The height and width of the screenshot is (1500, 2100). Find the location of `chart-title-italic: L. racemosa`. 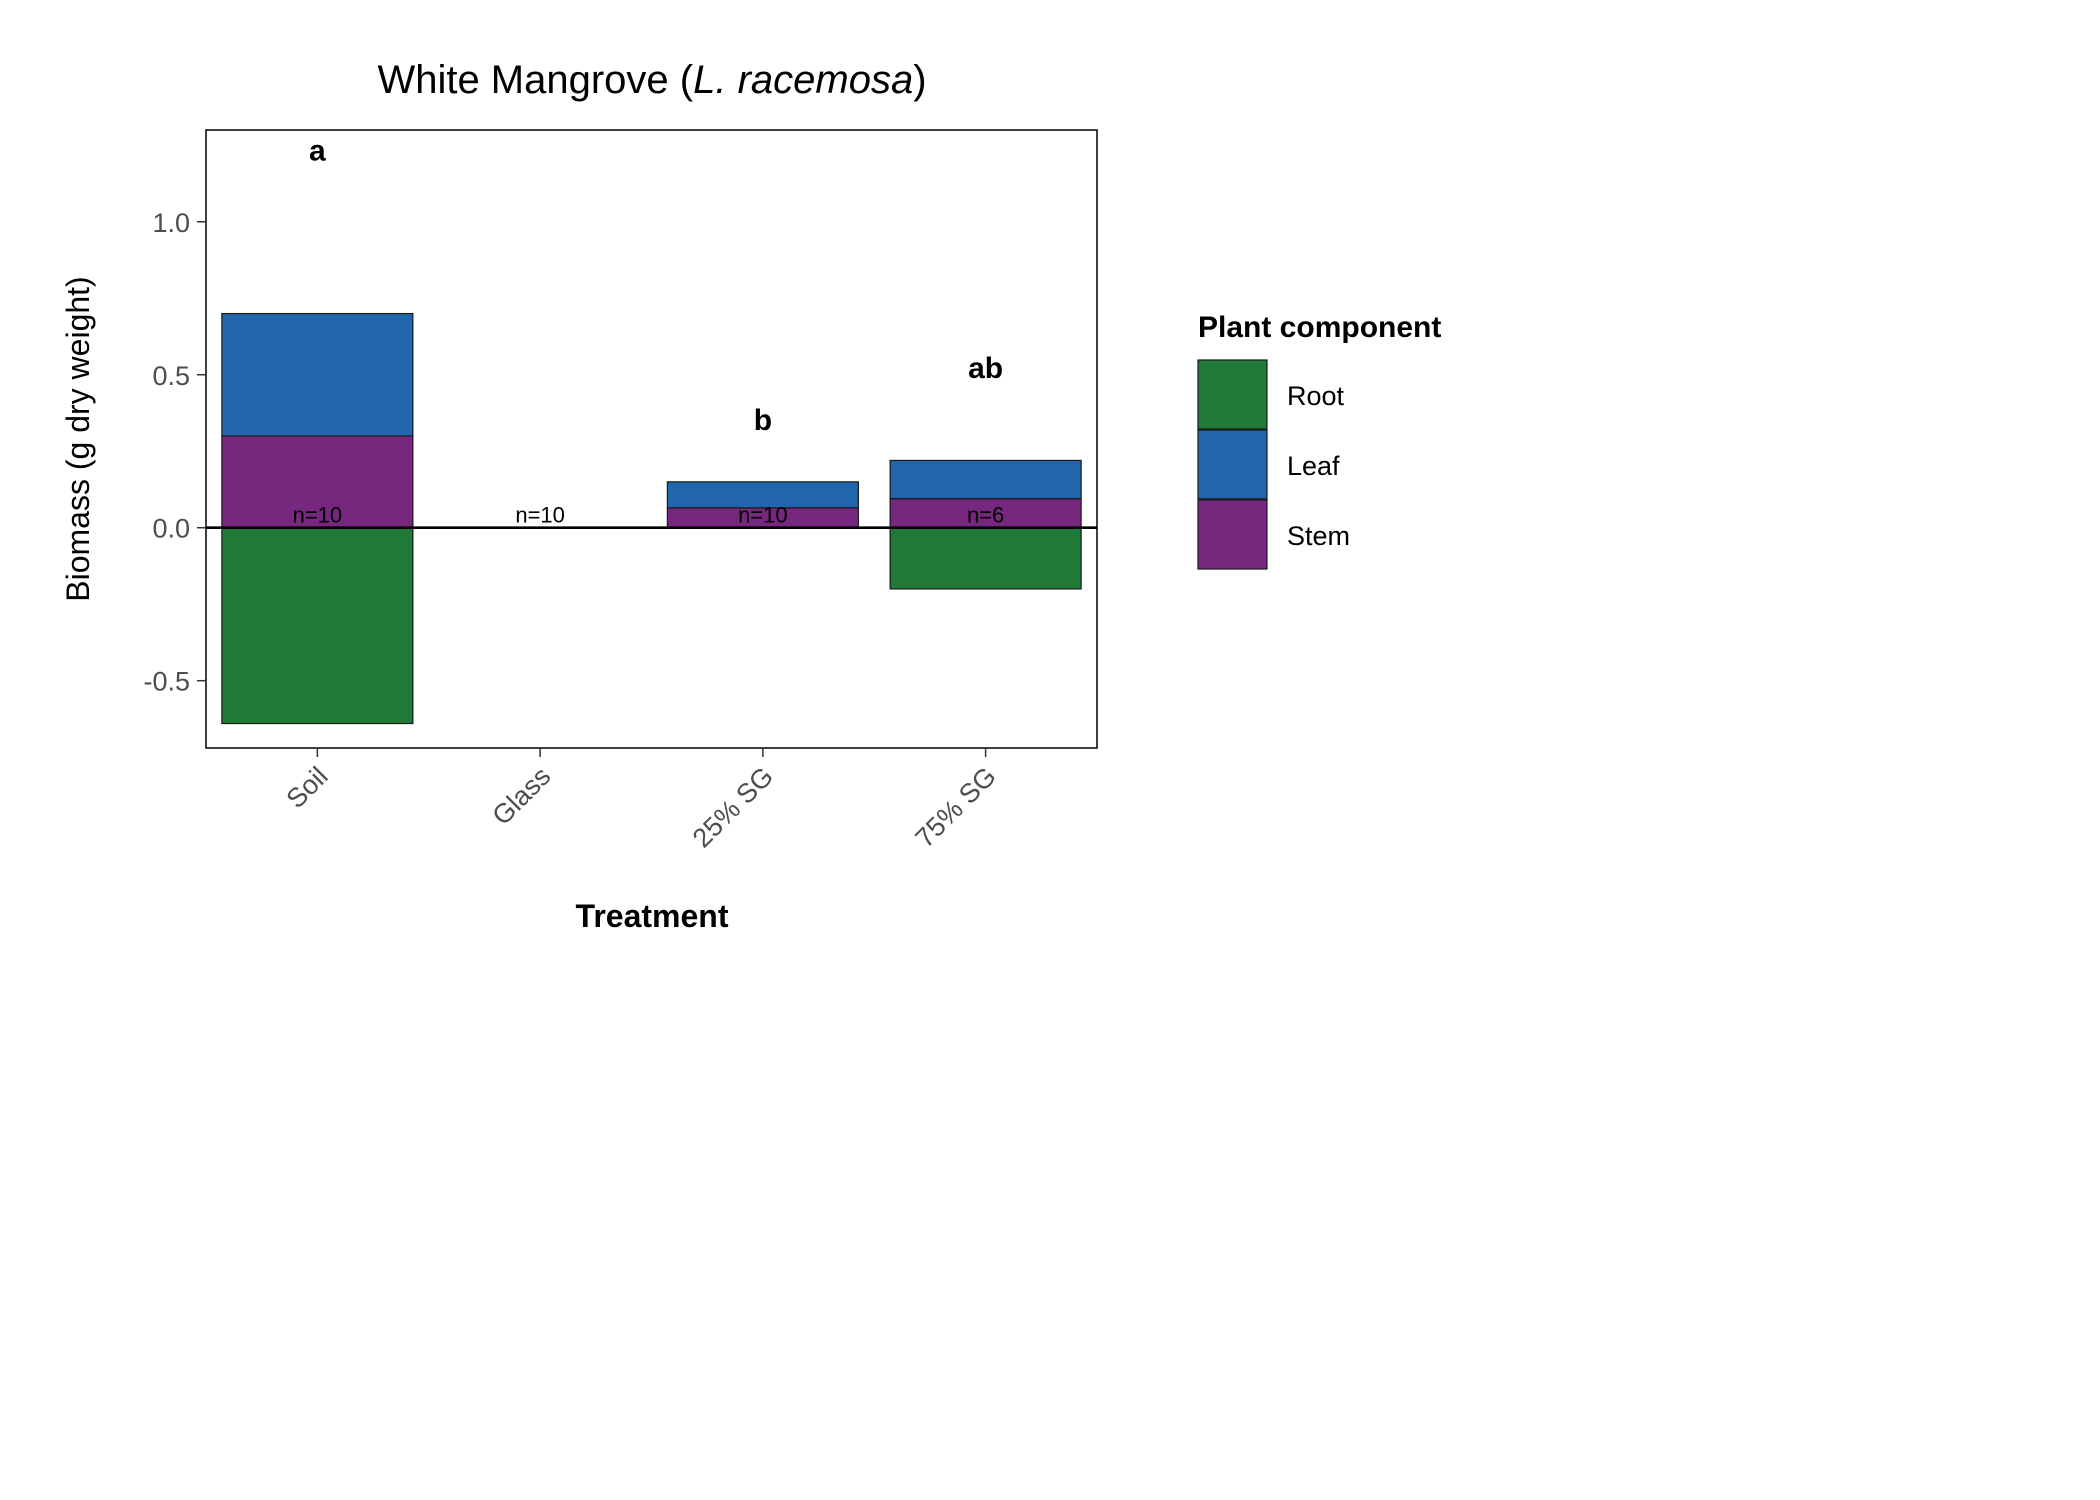

chart-title-italic: L. racemosa is located at coordinates (803, 80).